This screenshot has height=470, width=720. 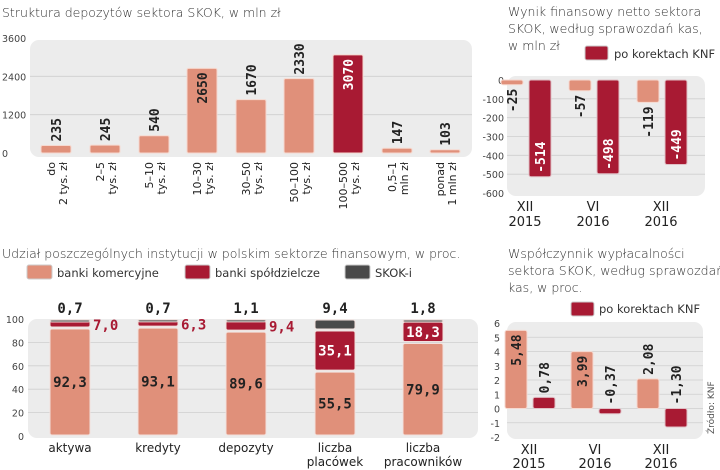 What do you see at coordinates (246, 325) in the screenshot?
I see `segment-cooperative-banks` at bounding box center [246, 325].